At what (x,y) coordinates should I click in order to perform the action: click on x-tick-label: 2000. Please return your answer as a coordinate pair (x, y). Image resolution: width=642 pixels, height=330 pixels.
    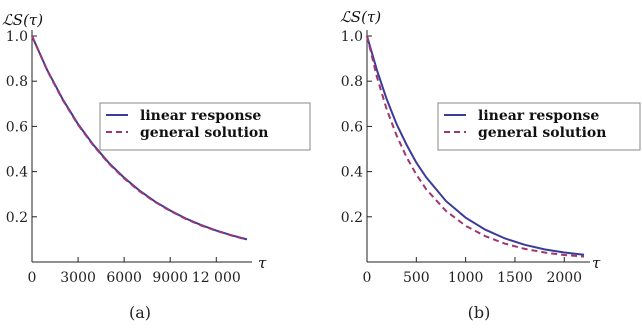
    Looking at the image, I should click on (564, 278).